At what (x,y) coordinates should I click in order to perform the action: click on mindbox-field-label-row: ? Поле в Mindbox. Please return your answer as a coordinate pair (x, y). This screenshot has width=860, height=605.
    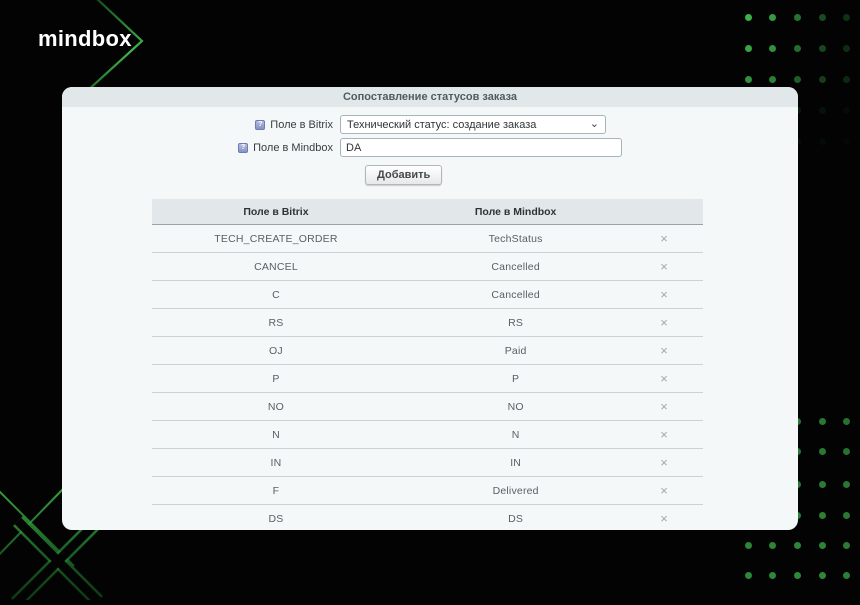
    Looking at the image, I should click on (197, 147).